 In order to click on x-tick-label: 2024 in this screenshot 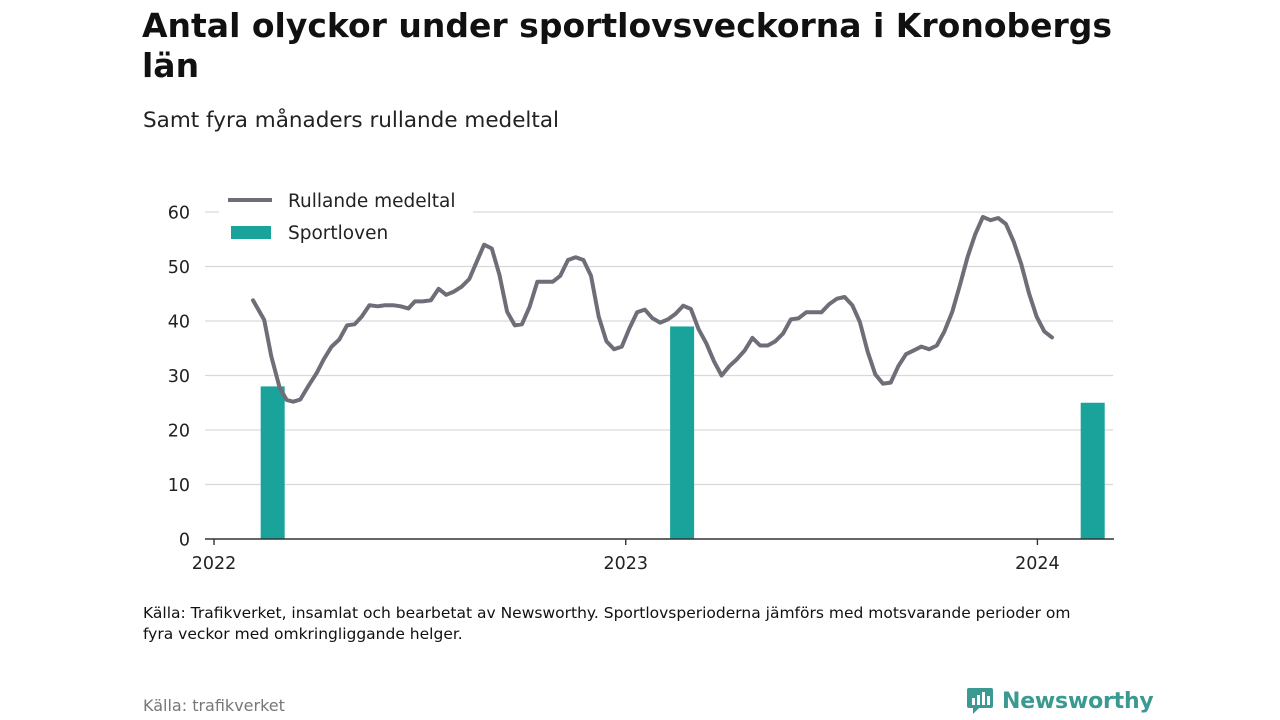, I will do `click(1037, 564)`.